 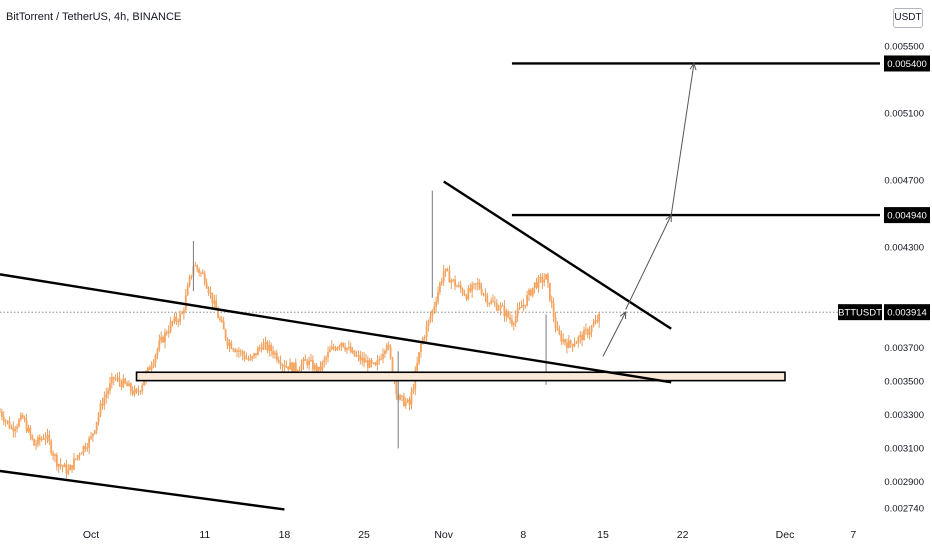 I want to click on x-tick-label: 22, so click(x=683, y=535).